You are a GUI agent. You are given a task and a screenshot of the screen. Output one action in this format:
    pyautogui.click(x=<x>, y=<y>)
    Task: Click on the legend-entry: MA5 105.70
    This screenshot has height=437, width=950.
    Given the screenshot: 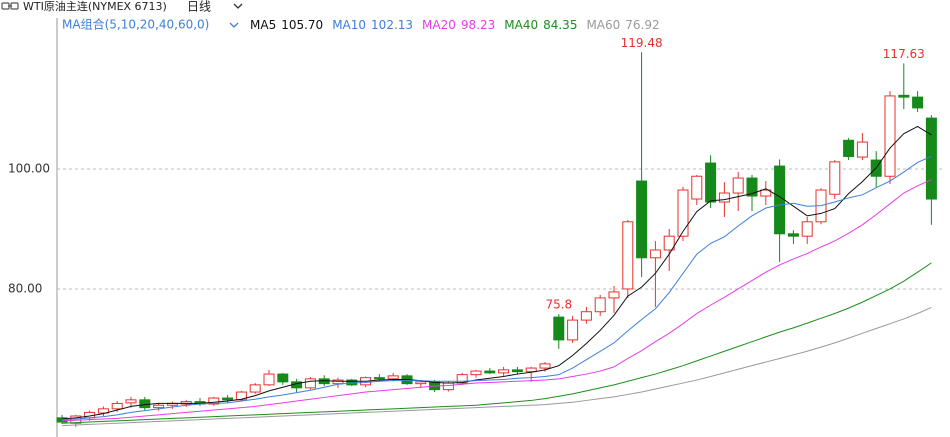 What is the action you would take?
    pyautogui.click(x=286, y=25)
    